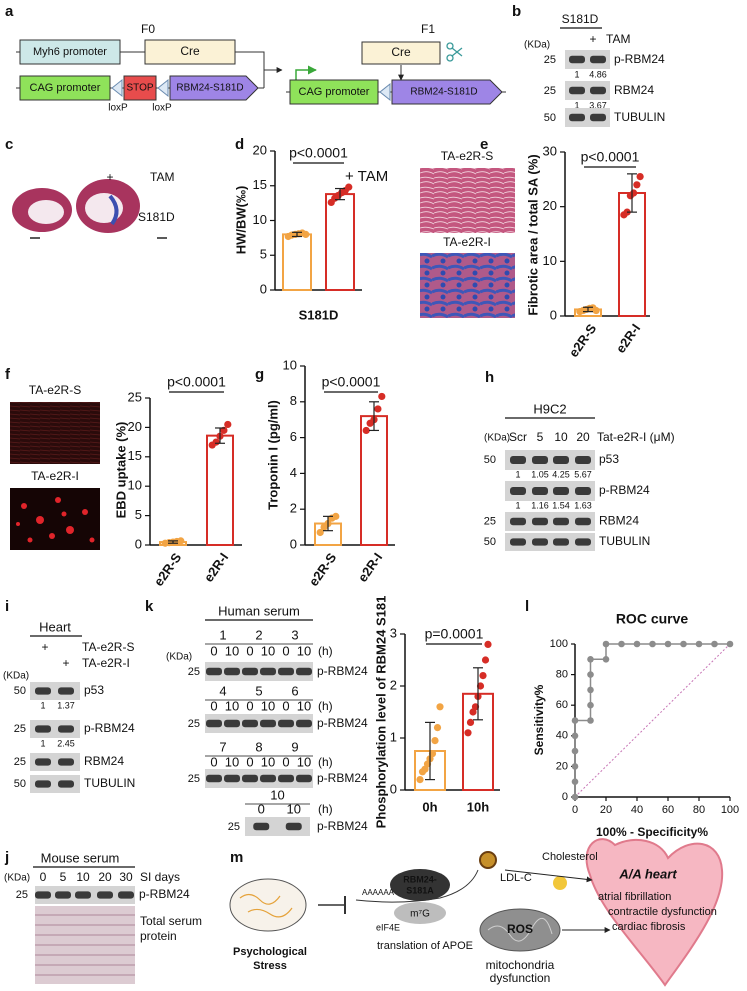  I want to click on y-tick-label: 3, so click(393, 632).